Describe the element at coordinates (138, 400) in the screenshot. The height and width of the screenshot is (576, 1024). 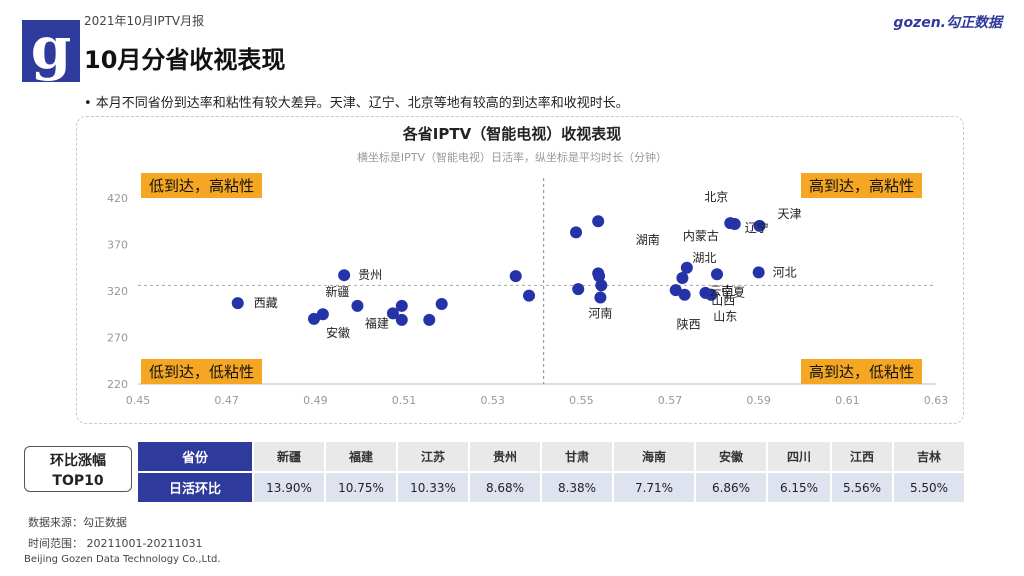
I see `x-tick-label: 0.45` at that location.